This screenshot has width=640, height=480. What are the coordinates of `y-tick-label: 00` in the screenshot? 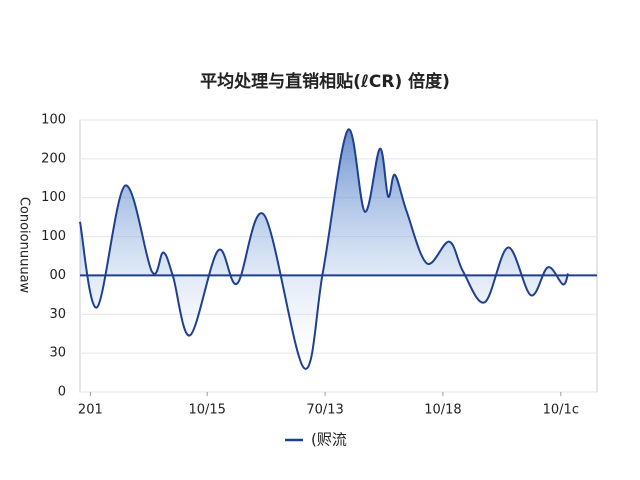 It's located at (57, 275).